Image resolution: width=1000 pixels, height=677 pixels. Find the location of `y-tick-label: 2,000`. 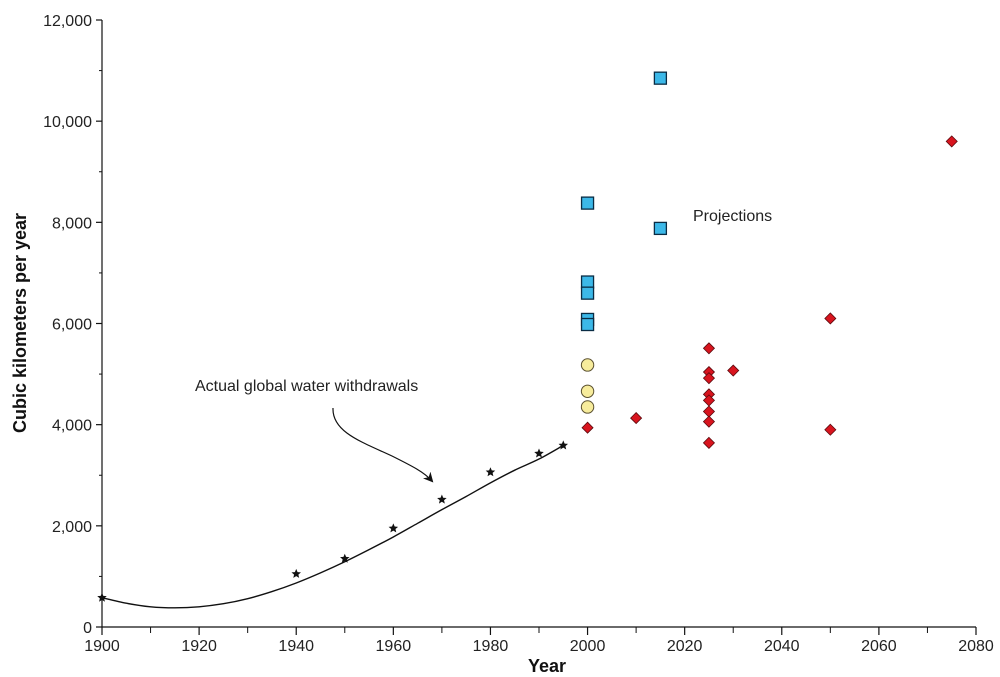

y-tick-label: 2,000 is located at coordinates (72, 527).